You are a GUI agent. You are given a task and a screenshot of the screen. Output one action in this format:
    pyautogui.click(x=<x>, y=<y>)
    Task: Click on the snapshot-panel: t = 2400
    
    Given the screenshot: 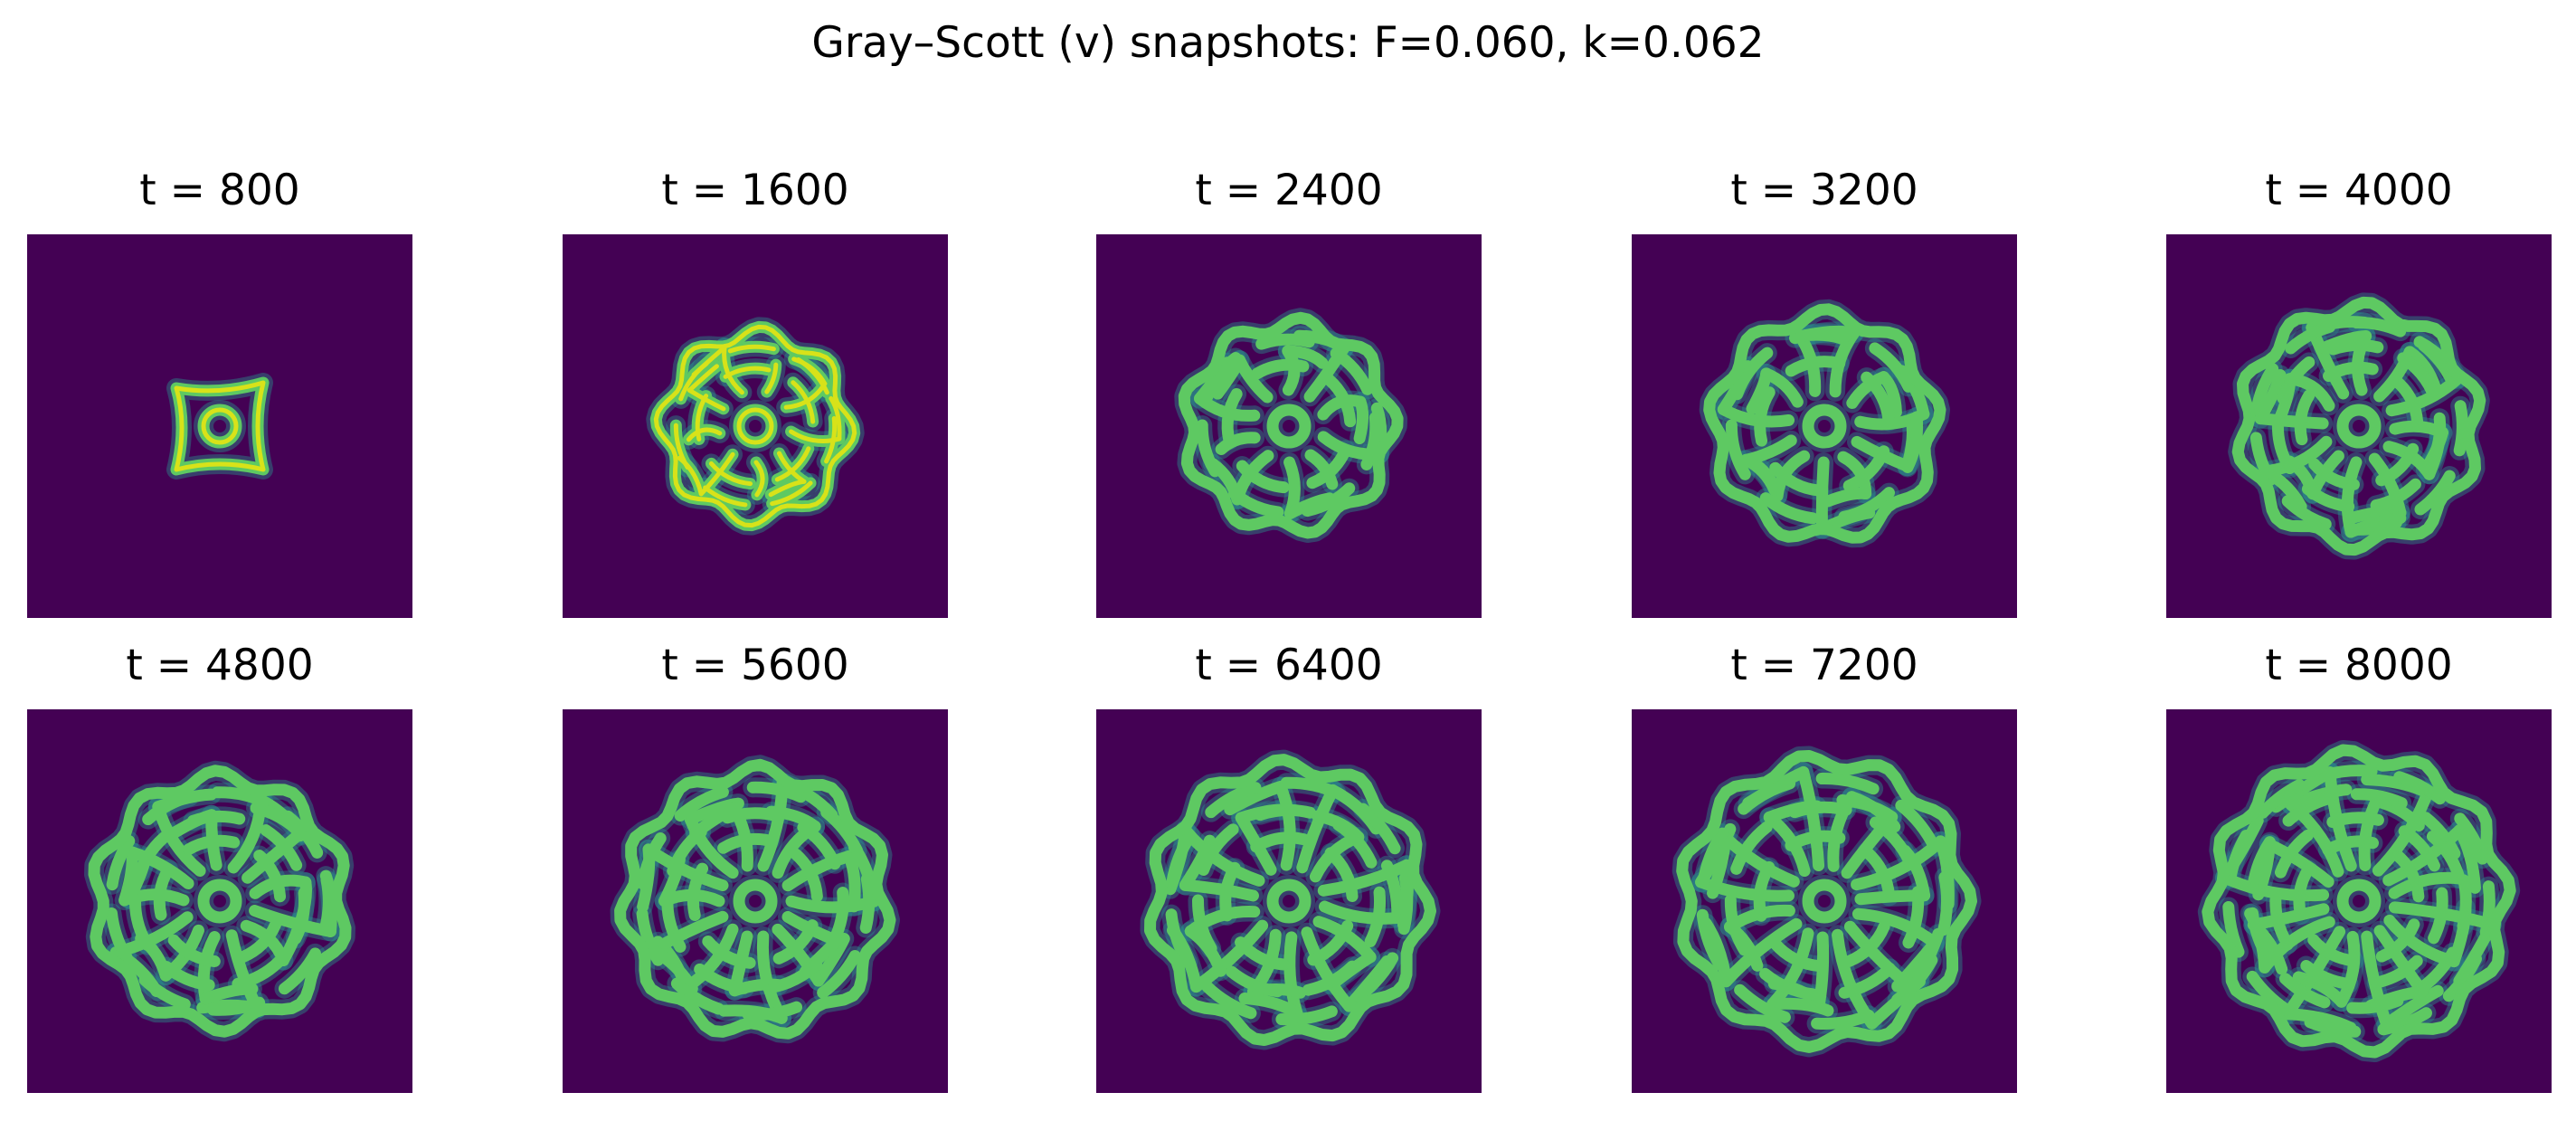 What is the action you would take?
    pyautogui.click(x=1289, y=392)
    